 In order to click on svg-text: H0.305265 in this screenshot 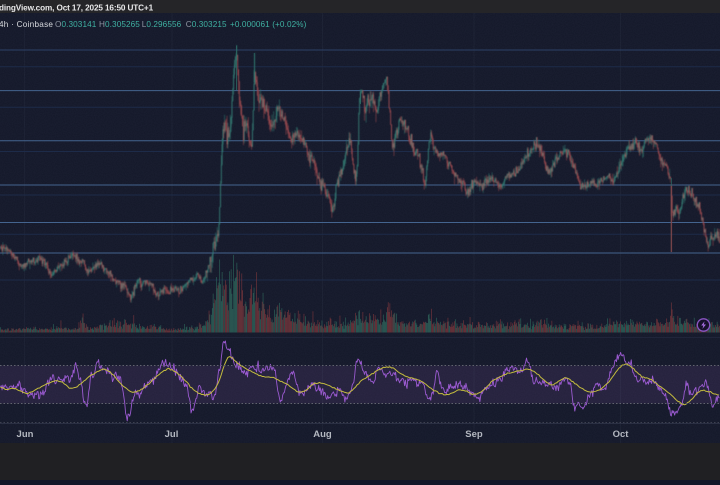, I will do `click(119, 24)`.